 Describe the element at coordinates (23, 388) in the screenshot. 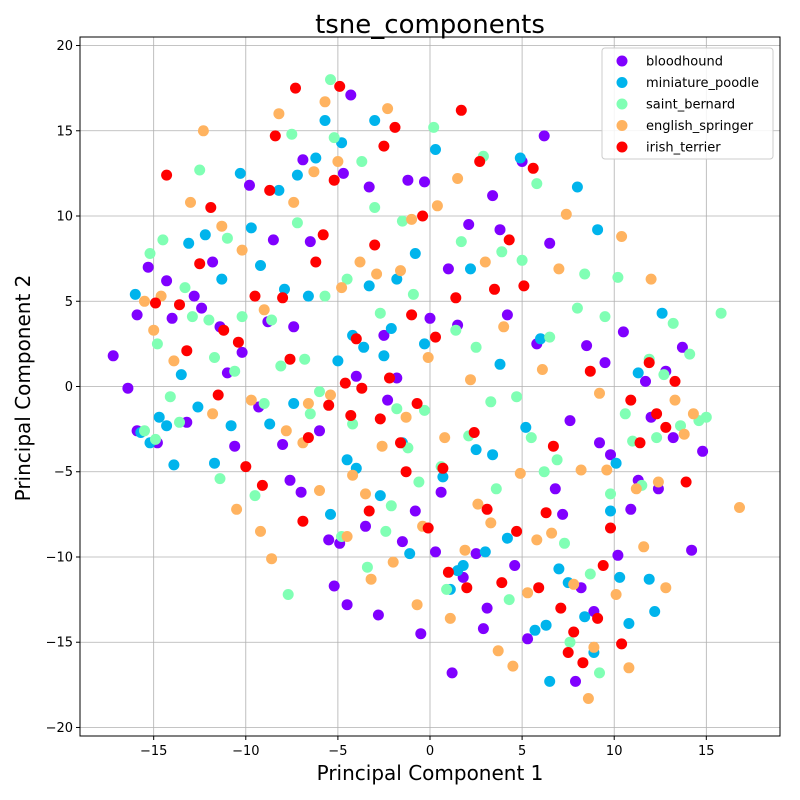

I see `y-axis-label: Principal Component 2` at that location.